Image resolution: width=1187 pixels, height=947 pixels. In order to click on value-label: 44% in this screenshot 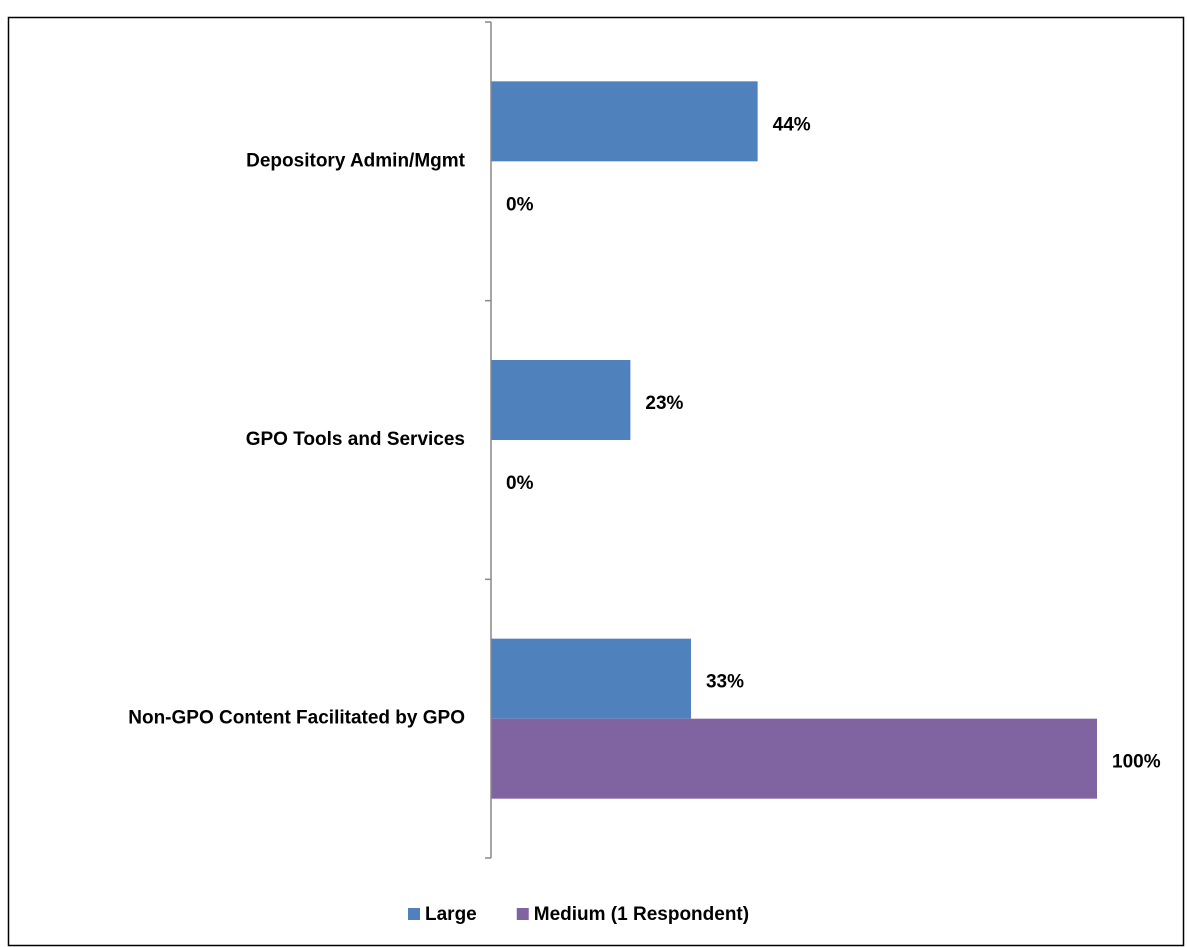, I will do `click(792, 124)`.